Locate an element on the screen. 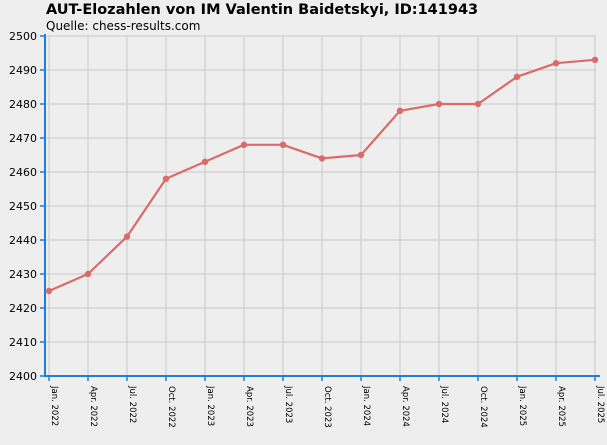 The image size is (607, 445). x-tick-label: Jul. 2022 is located at coordinates (132, 404).